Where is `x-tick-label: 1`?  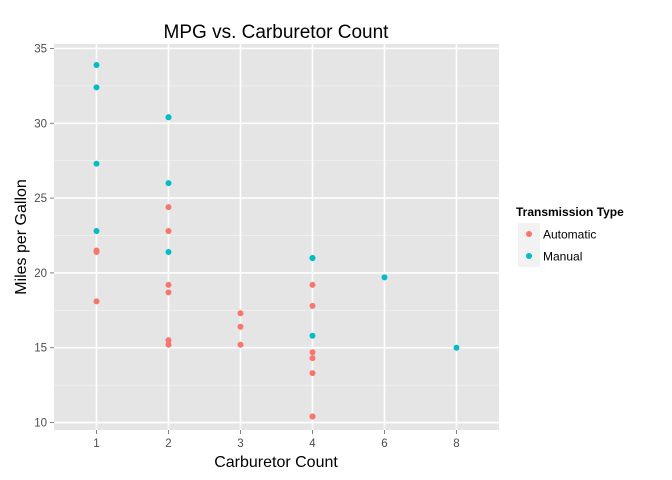
x-tick-label: 1 is located at coordinates (96, 444).